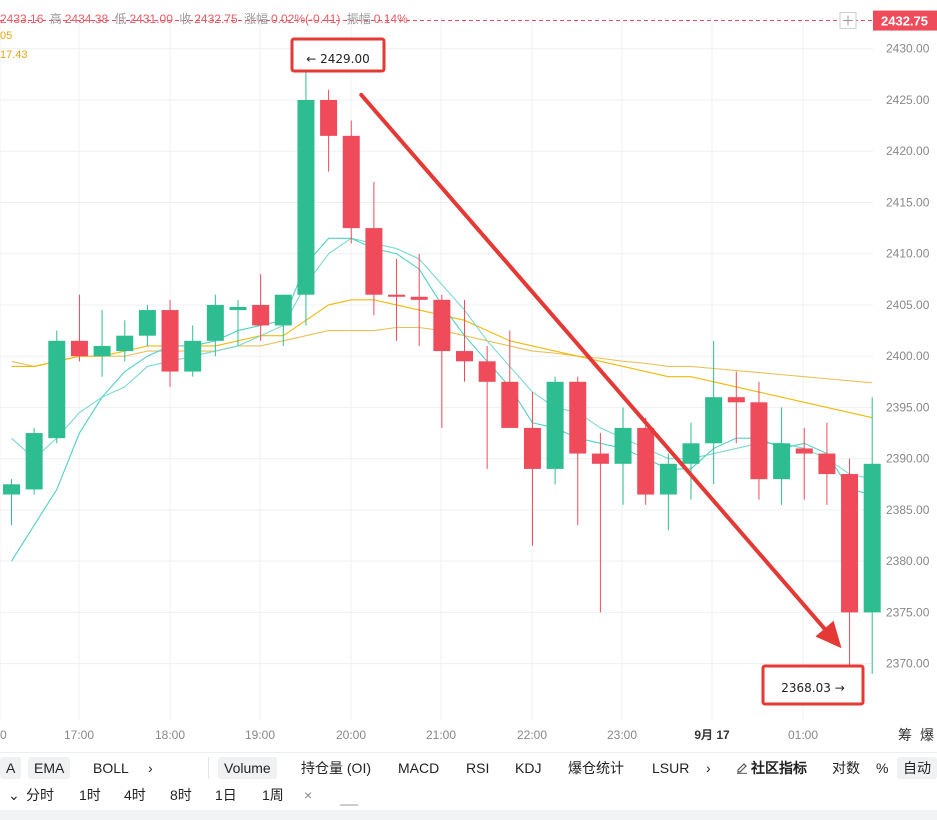  I want to click on close-icon: ×, so click(308, 795).